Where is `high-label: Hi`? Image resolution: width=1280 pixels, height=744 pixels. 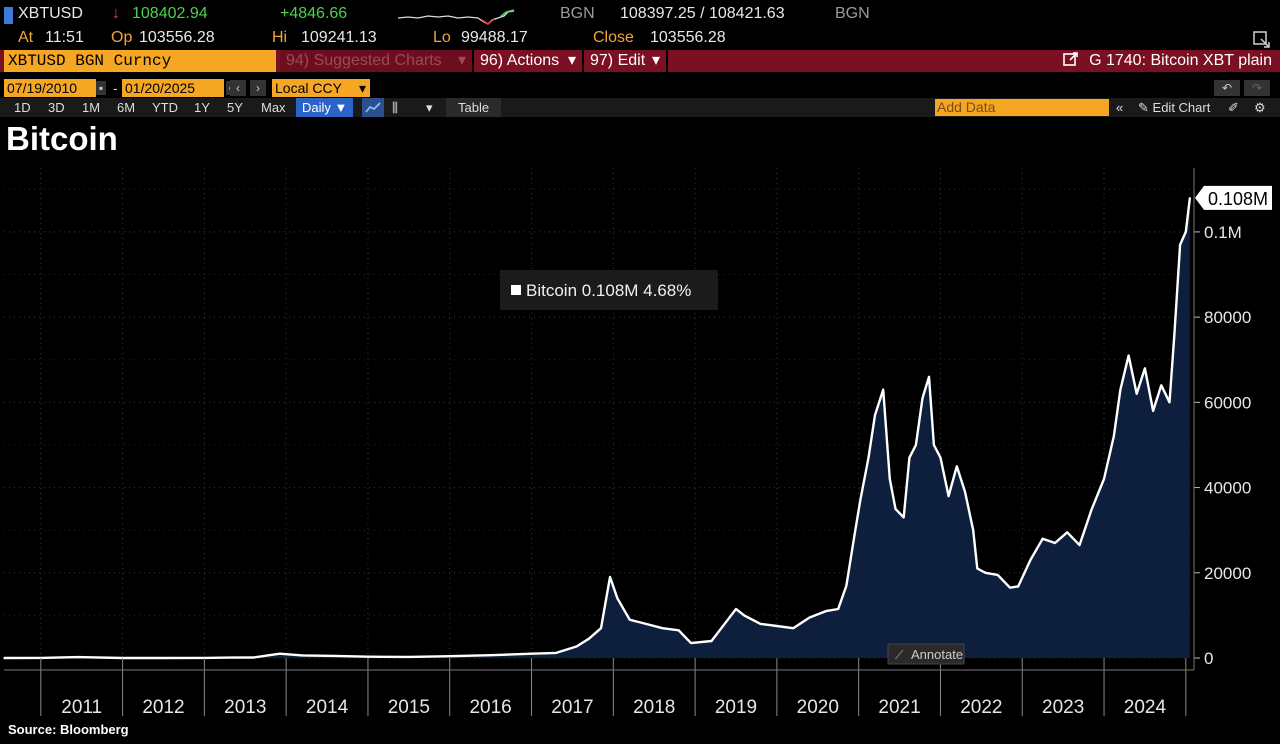
high-label: Hi is located at coordinates (280, 37).